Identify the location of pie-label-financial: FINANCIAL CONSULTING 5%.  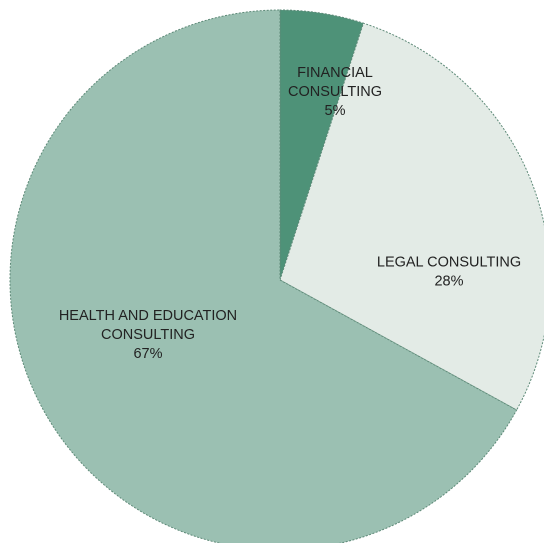
(335, 92).